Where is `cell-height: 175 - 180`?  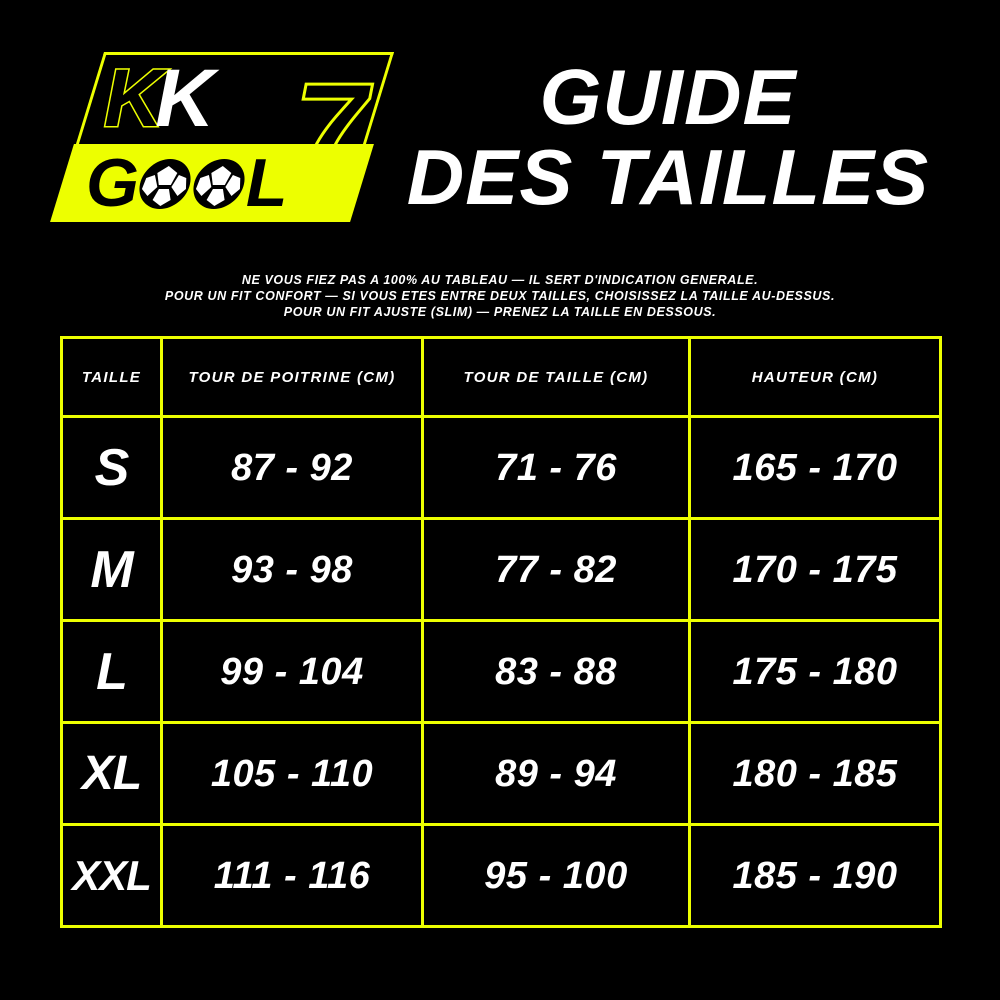
cell-height: 175 - 180 is located at coordinates (815, 671).